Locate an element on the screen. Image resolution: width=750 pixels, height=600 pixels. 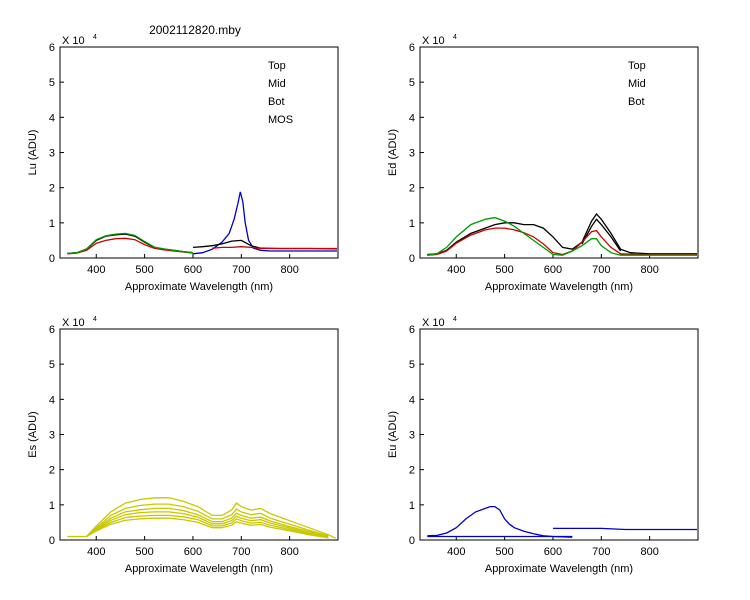
series-line-es5 is located at coordinates (207, 526).